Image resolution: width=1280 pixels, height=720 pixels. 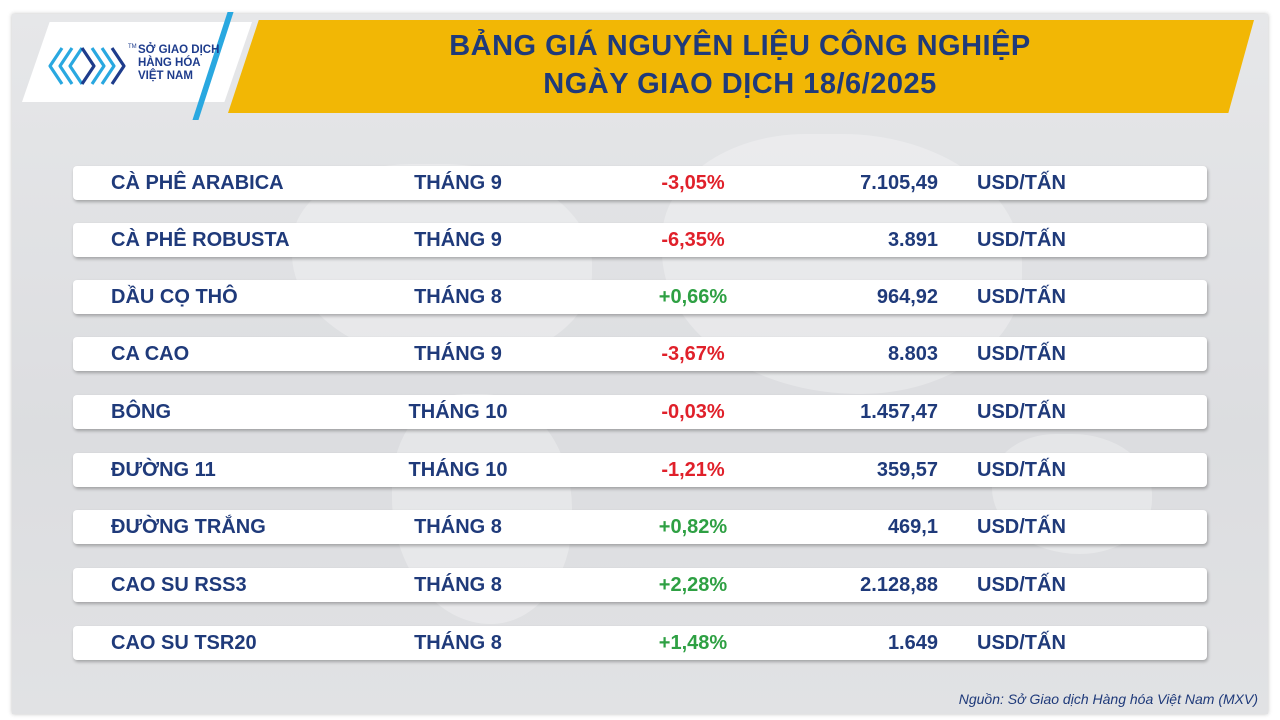 I want to click on price-value: 1.457,47, so click(x=899, y=412).